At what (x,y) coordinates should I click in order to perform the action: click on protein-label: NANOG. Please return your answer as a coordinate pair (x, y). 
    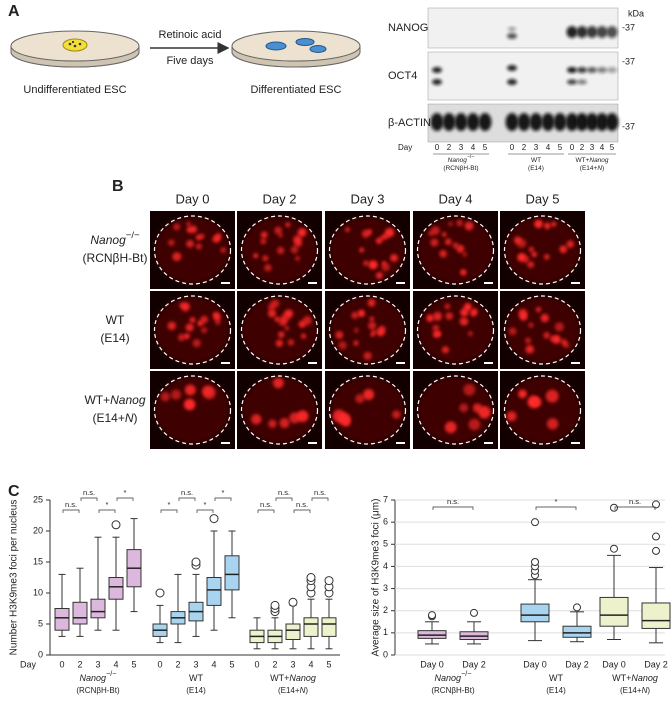
    Looking at the image, I should click on (408, 28).